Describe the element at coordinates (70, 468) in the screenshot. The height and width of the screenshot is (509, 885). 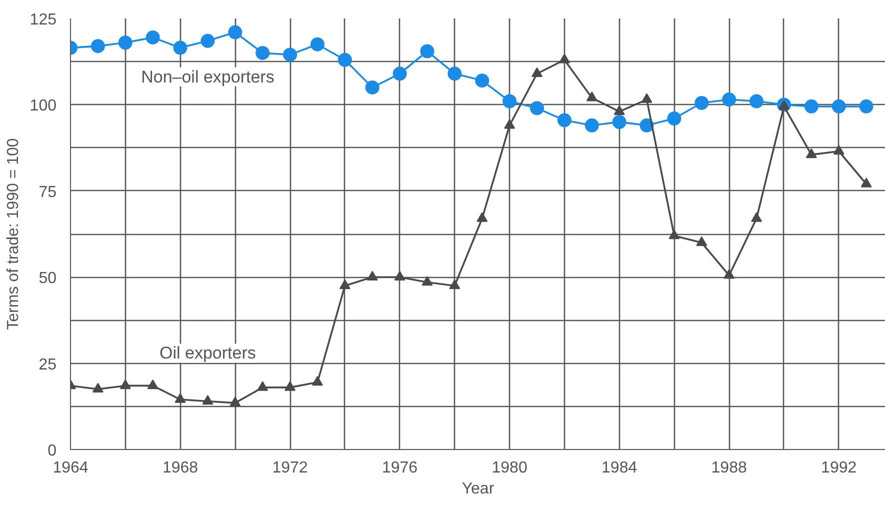
I see `x-tick-label: 1964` at that location.